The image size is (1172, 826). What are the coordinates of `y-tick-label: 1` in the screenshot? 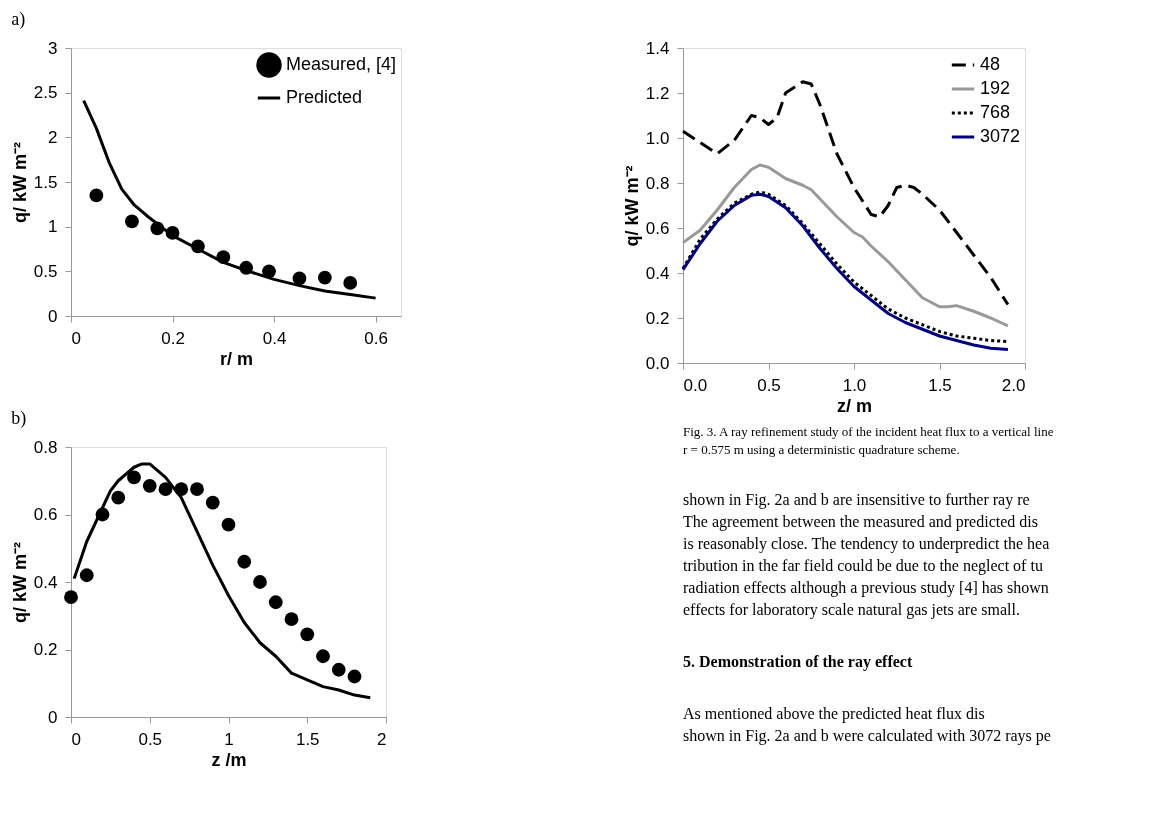 It's located at (53, 227).